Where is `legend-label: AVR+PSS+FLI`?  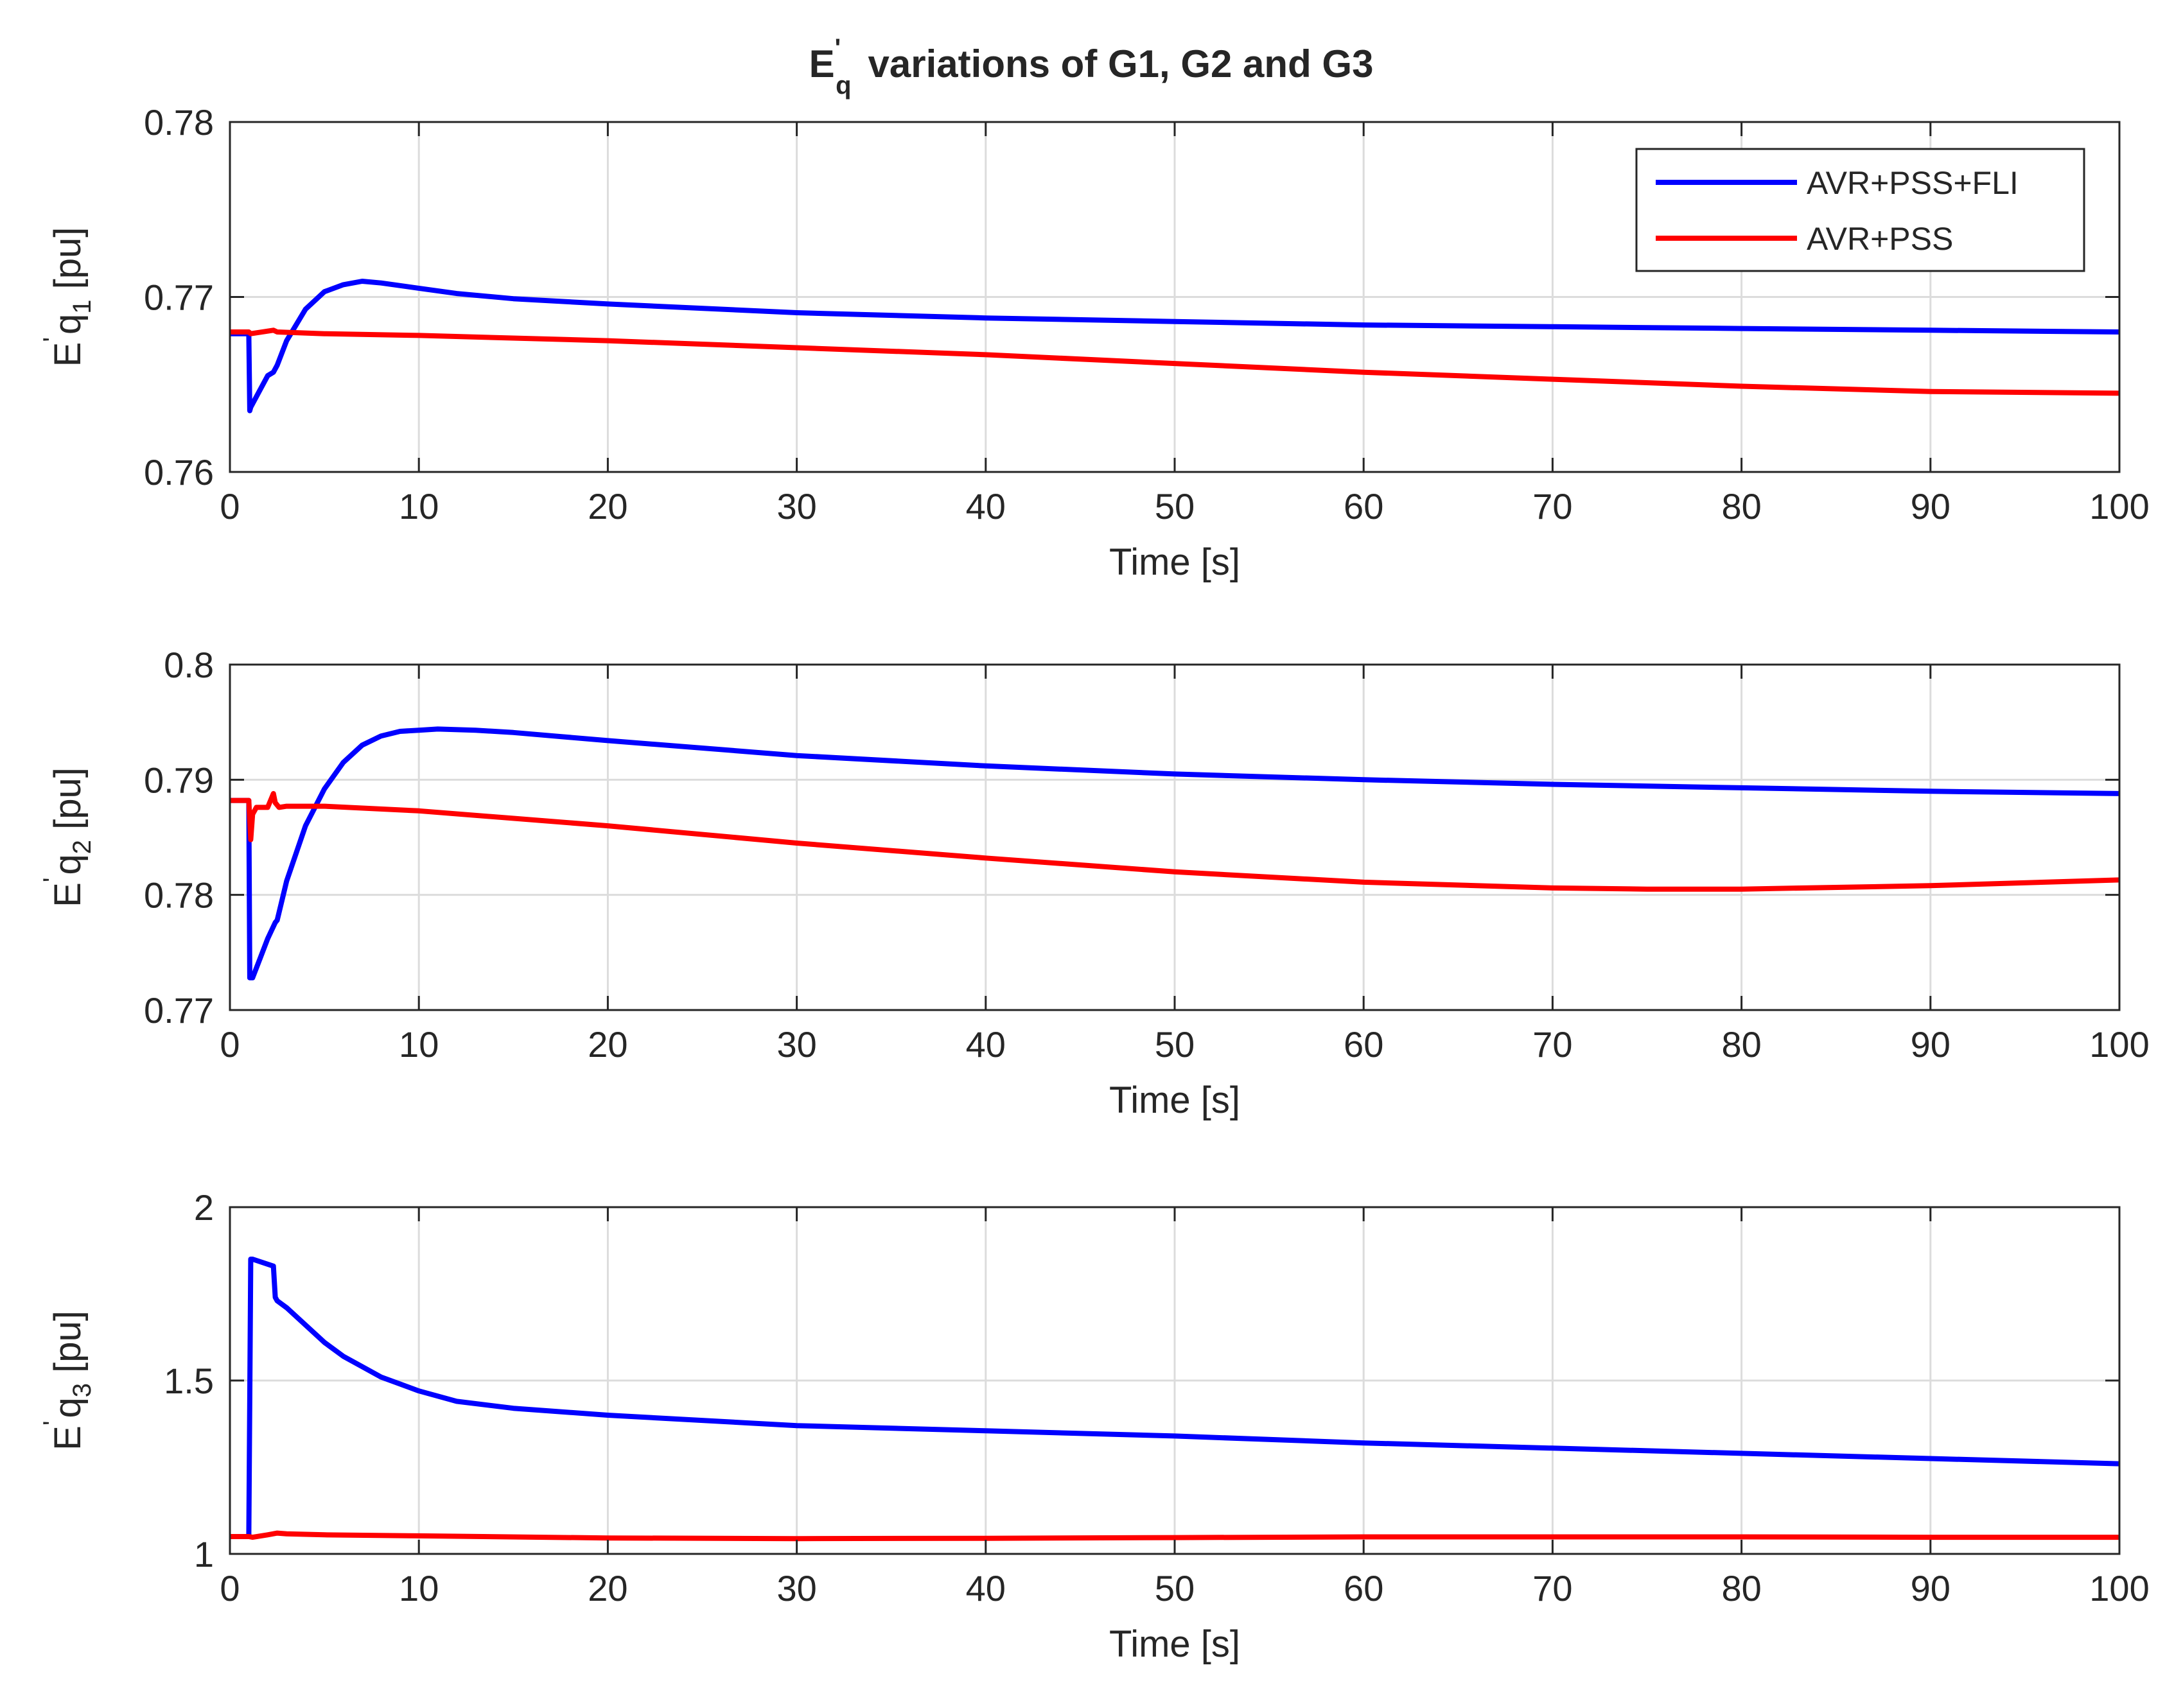
legend-label: AVR+PSS+FLI is located at coordinates (1913, 183).